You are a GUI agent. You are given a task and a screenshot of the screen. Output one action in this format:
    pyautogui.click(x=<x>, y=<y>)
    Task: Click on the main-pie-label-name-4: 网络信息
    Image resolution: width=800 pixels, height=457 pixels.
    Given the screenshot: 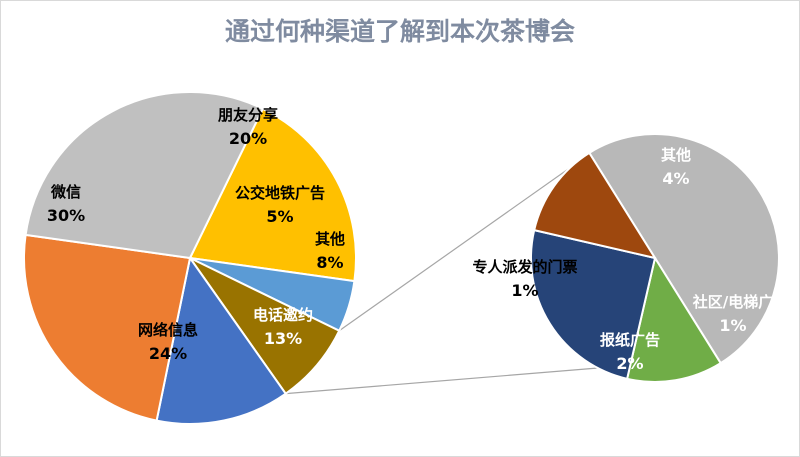 What is the action you would take?
    pyautogui.click(x=168, y=330)
    